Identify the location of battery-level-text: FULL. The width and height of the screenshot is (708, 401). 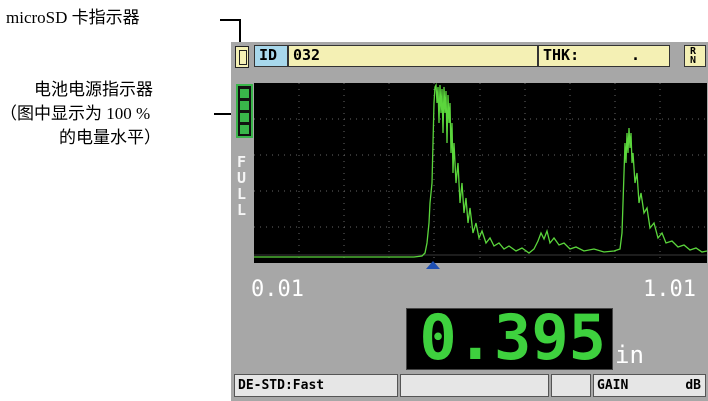
(242, 186).